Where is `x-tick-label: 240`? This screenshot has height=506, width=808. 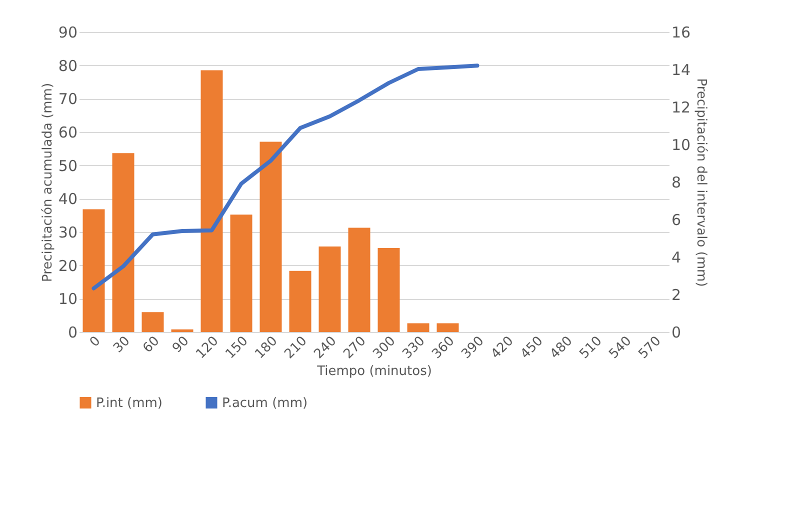 x-tick-label: 240 is located at coordinates (325, 348).